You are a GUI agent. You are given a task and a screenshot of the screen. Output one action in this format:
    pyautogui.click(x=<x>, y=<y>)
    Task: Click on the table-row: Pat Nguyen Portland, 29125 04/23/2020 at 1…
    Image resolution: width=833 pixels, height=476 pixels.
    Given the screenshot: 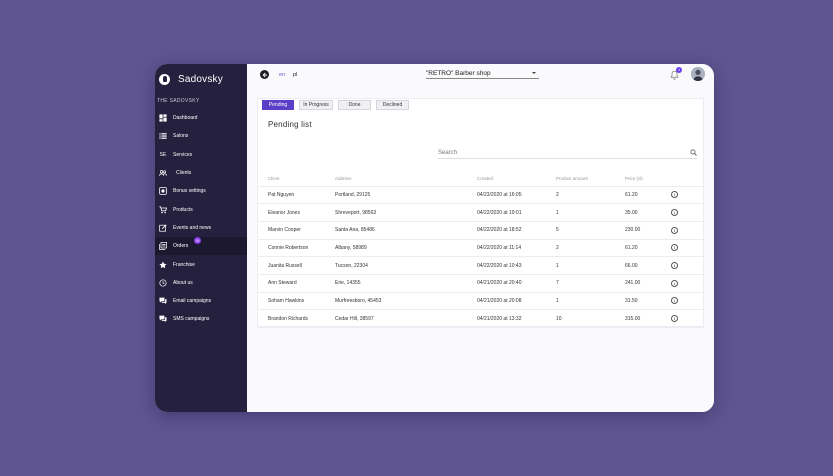 What is the action you would take?
    pyautogui.click(x=481, y=195)
    